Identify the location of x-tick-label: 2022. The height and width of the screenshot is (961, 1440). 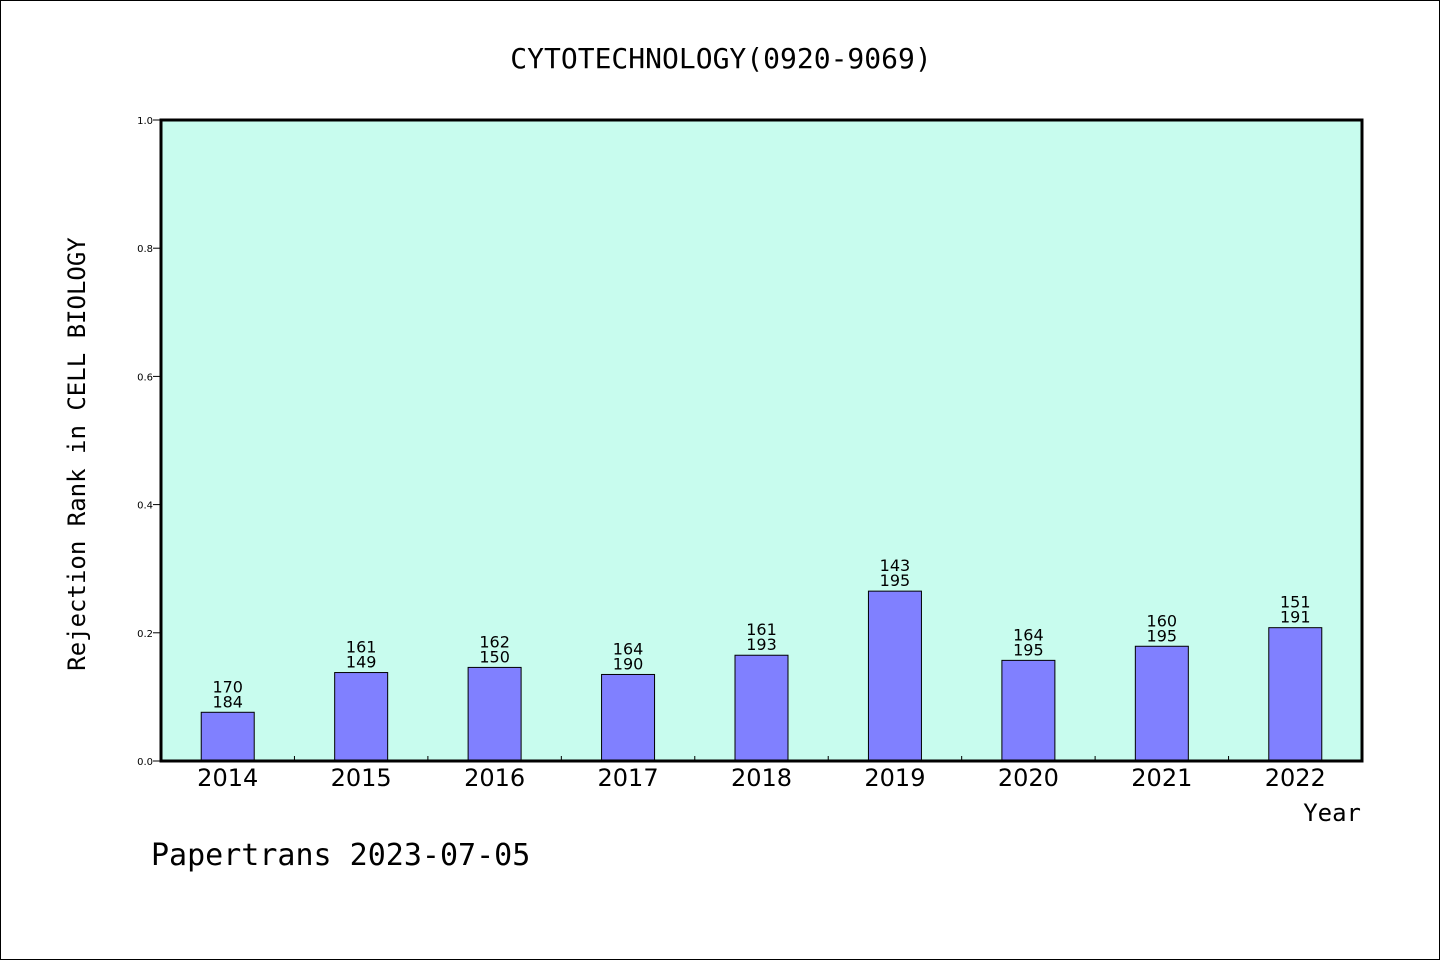
(1295, 778).